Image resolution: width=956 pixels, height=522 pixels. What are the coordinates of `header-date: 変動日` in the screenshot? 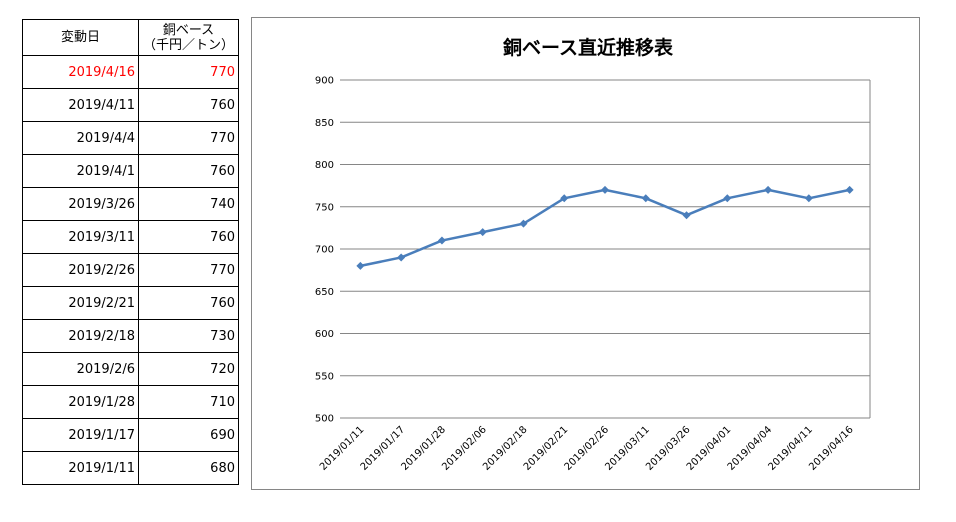 It's located at (80, 37).